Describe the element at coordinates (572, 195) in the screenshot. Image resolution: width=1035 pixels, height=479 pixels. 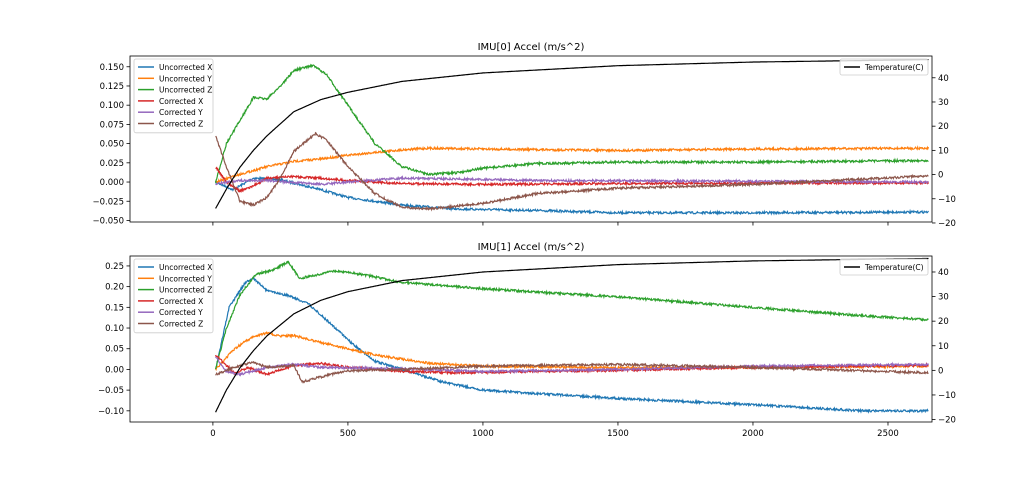
I see `series-line-uncorrected-x` at that location.